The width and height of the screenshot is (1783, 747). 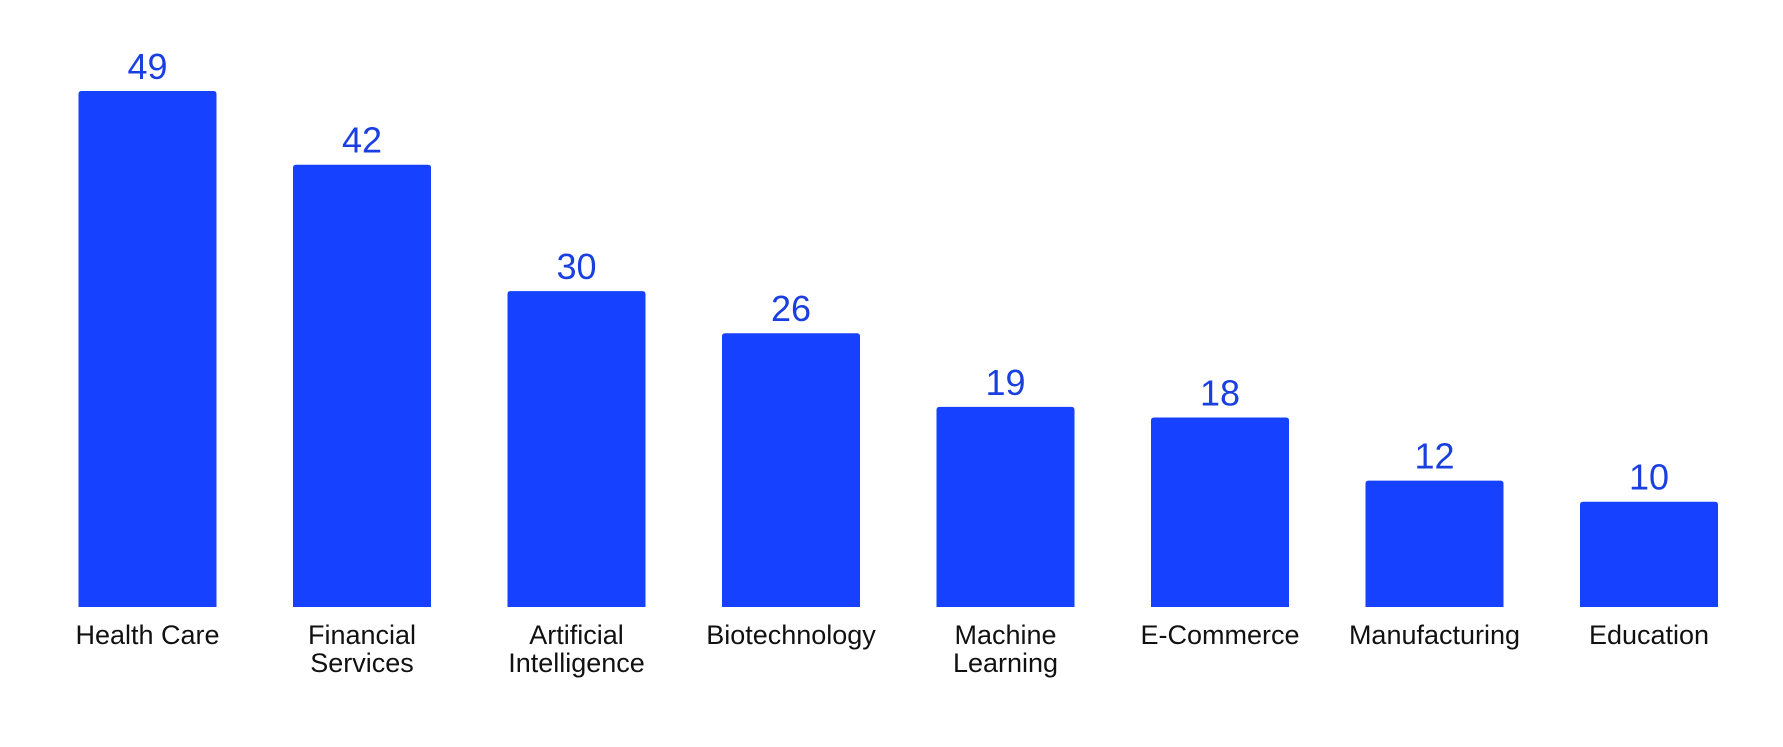 What do you see at coordinates (1434, 543) in the screenshot?
I see `bar-manufacturing` at bounding box center [1434, 543].